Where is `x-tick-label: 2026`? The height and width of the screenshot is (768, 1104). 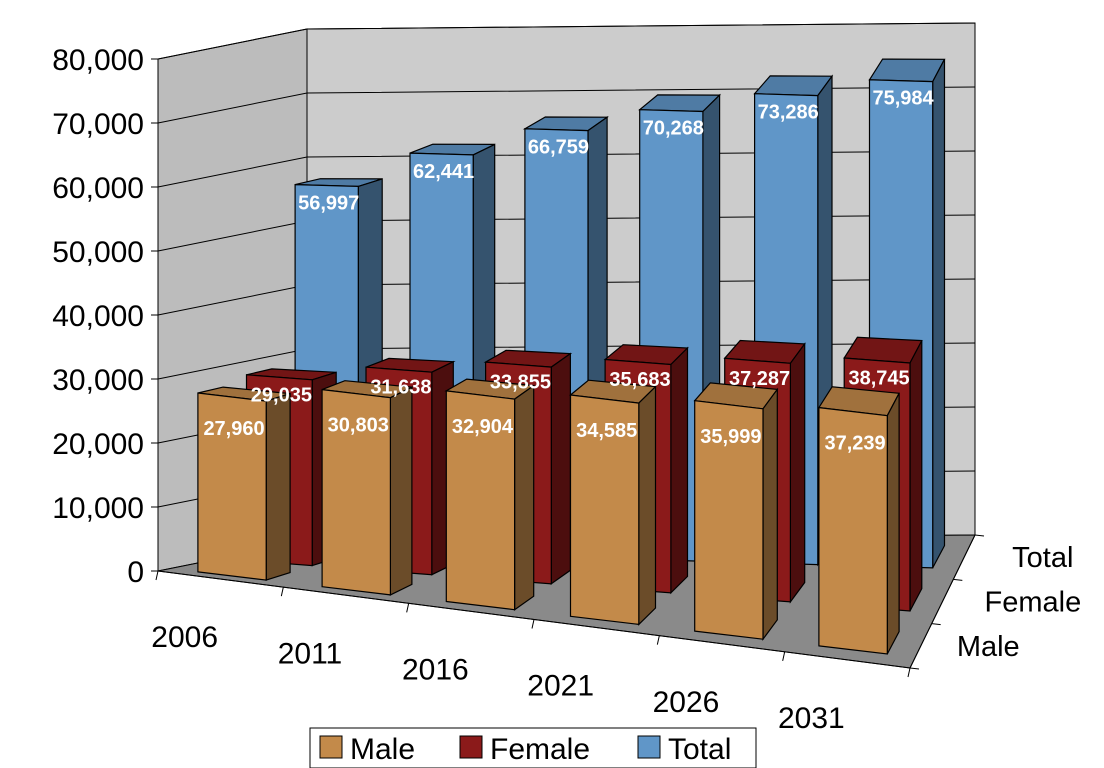 x-tick-label: 2026 is located at coordinates (686, 702).